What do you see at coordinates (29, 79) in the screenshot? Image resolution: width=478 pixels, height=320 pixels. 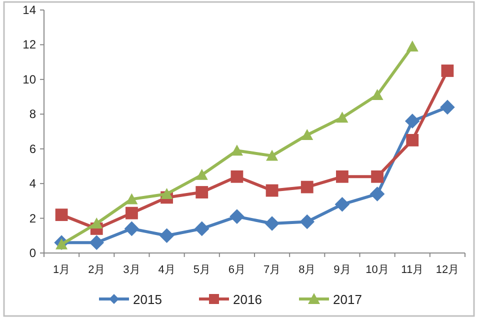 I see `y-tick-label: 10` at bounding box center [29, 79].